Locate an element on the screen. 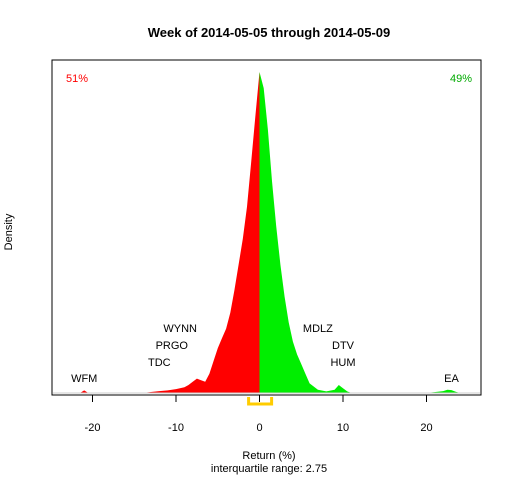 Image resolution: width=512 pixels, height=480 pixels. x-tick-label: -10 is located at coordinates (176, 428).